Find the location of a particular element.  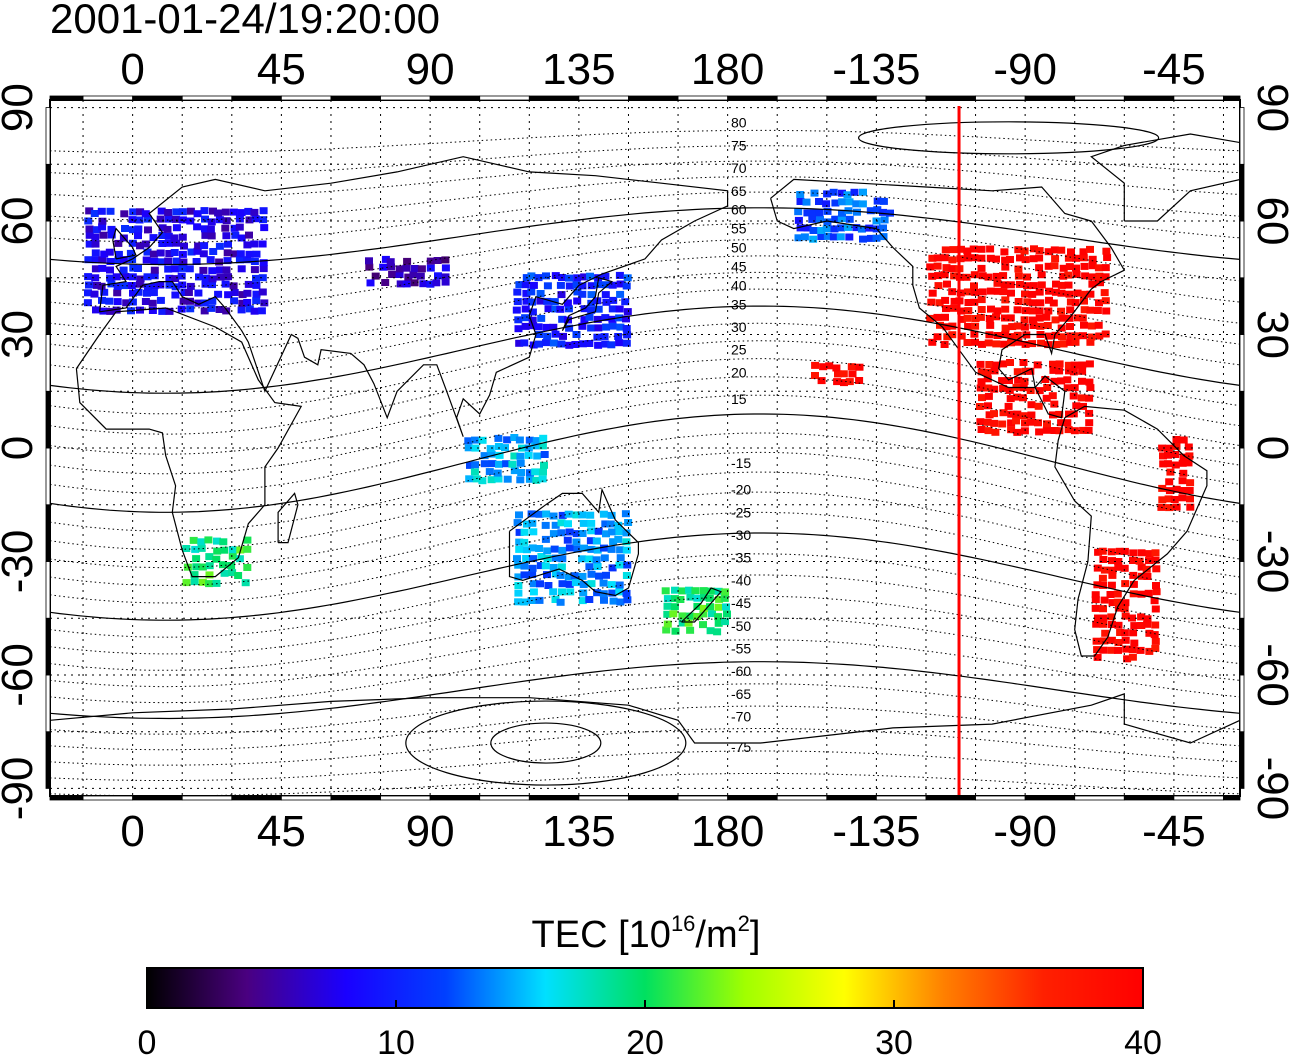

top-lon-tick-label: 45 is located at coordinates (281, 69).